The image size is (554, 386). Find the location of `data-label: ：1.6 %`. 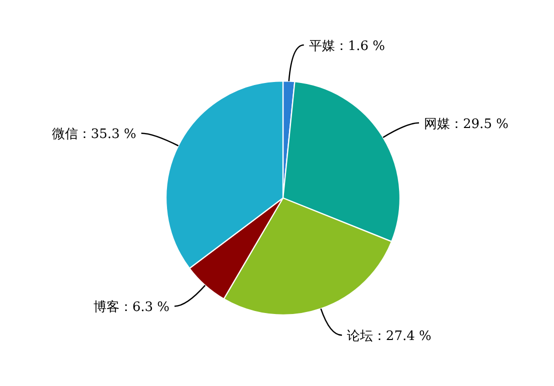

data-label: ：1.6 % is located at coordinates (360, 46).